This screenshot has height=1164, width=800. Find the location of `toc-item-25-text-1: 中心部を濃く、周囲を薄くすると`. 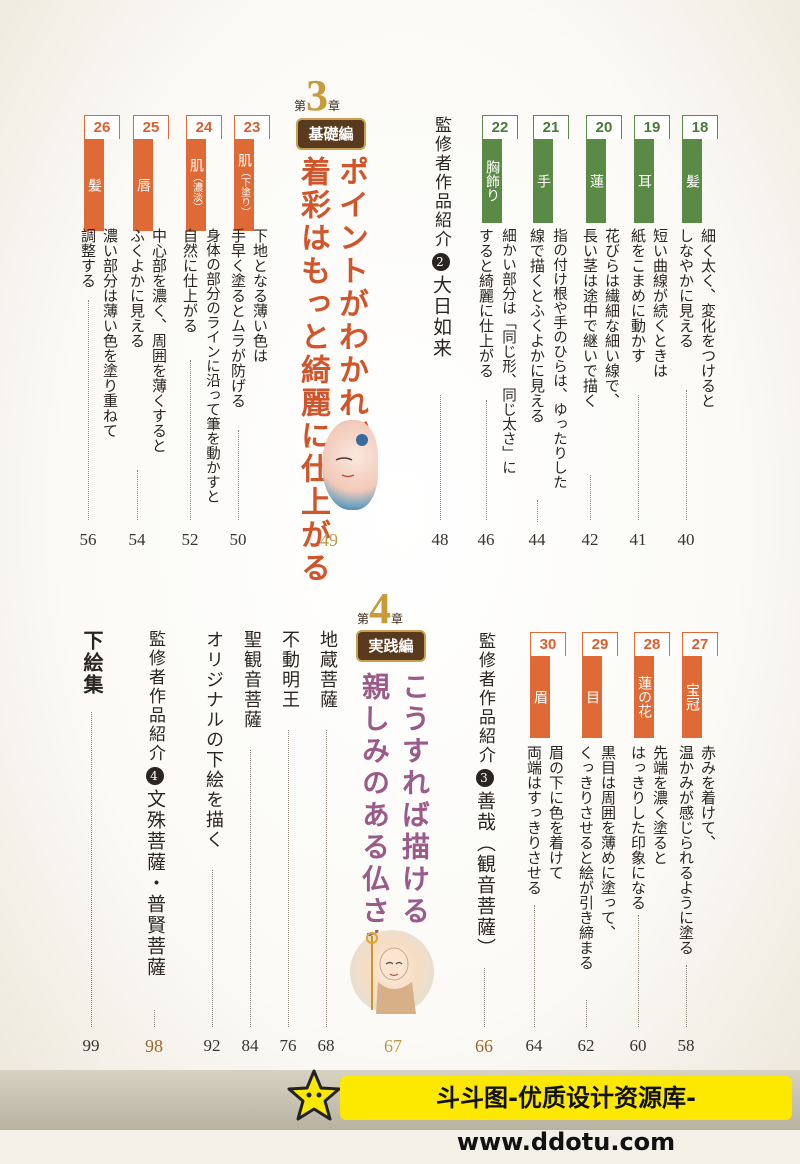

toc-item-25-text-1: 中心部を濃く、周囲を薄くすると is located at coordinates (159, 340).